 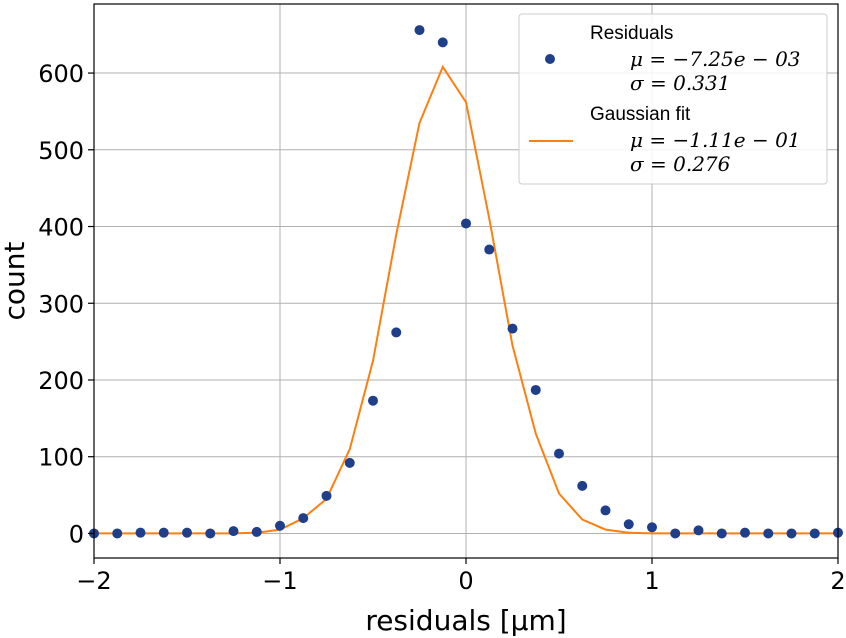 I want to click on y-tick-label: 0, so click(x=76, y=534).